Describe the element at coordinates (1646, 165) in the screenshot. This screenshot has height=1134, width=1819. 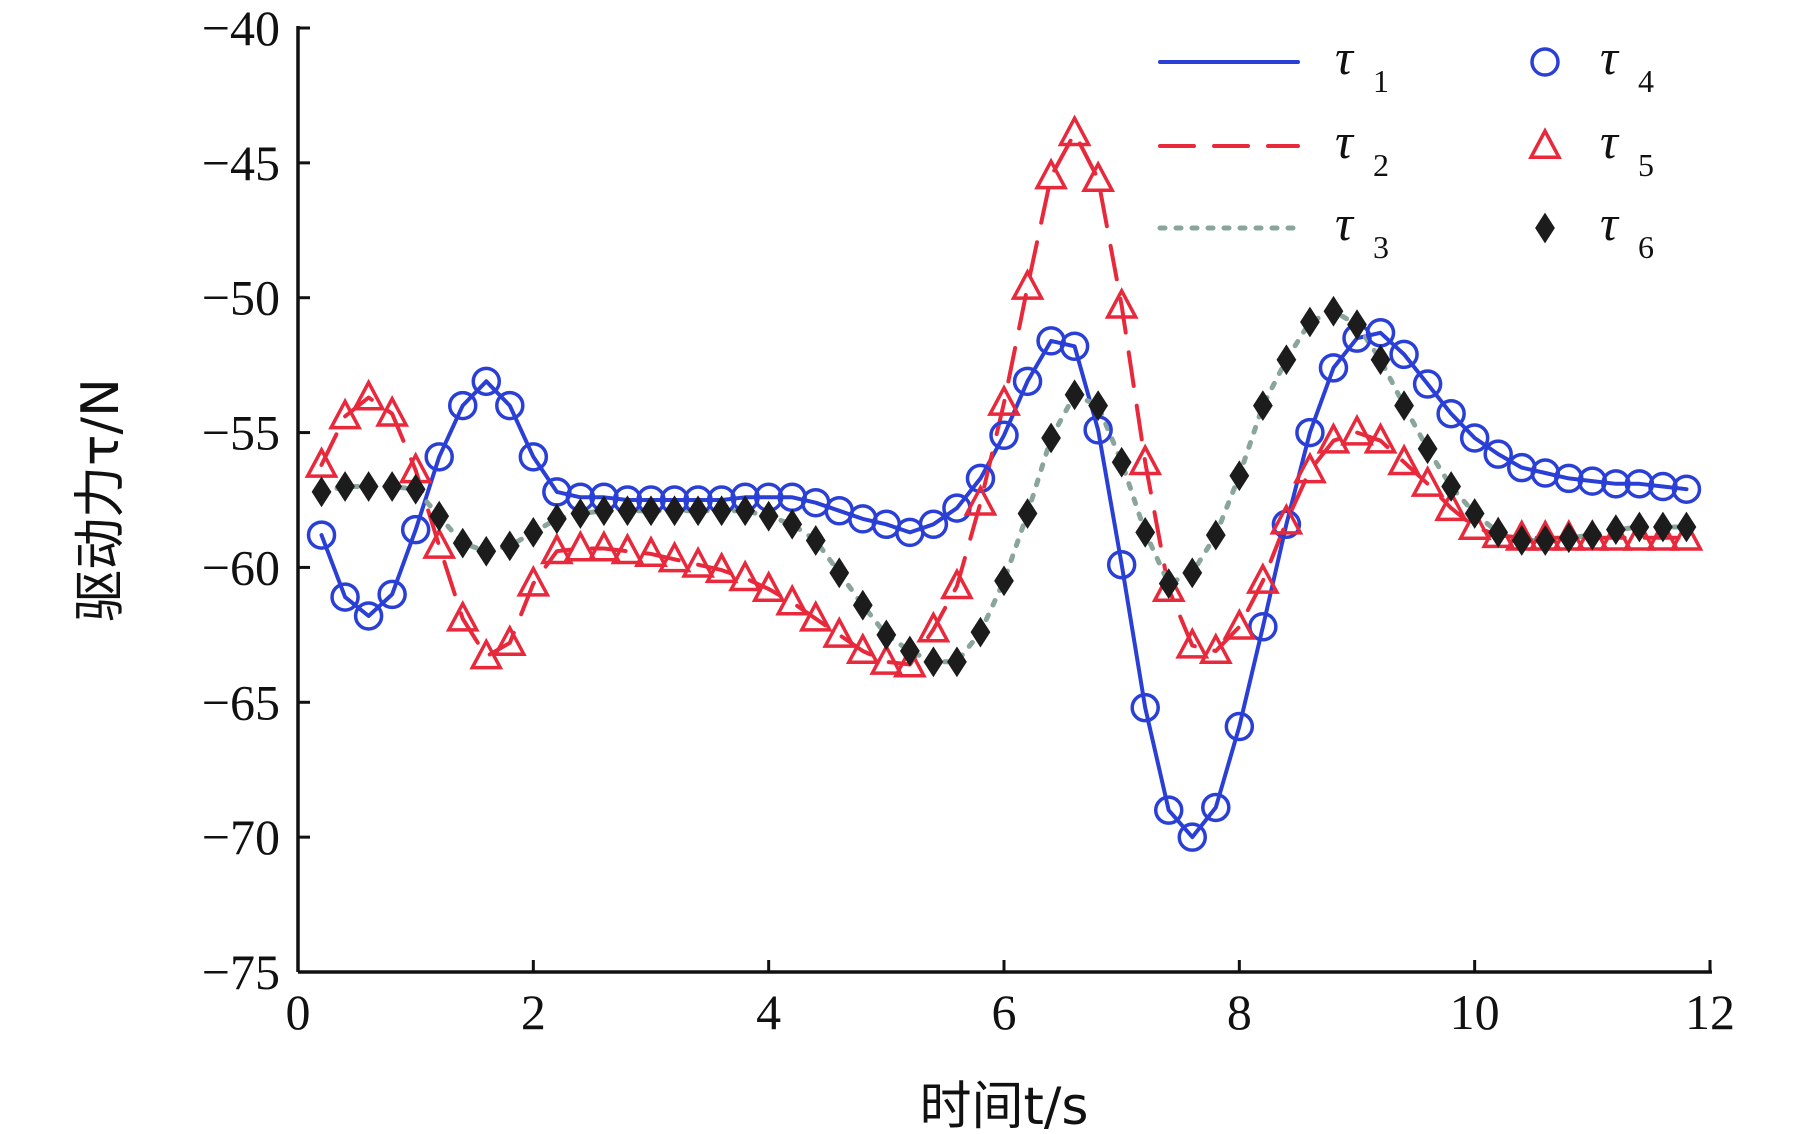
I see `legend-label-sub-5: 5` at that location.